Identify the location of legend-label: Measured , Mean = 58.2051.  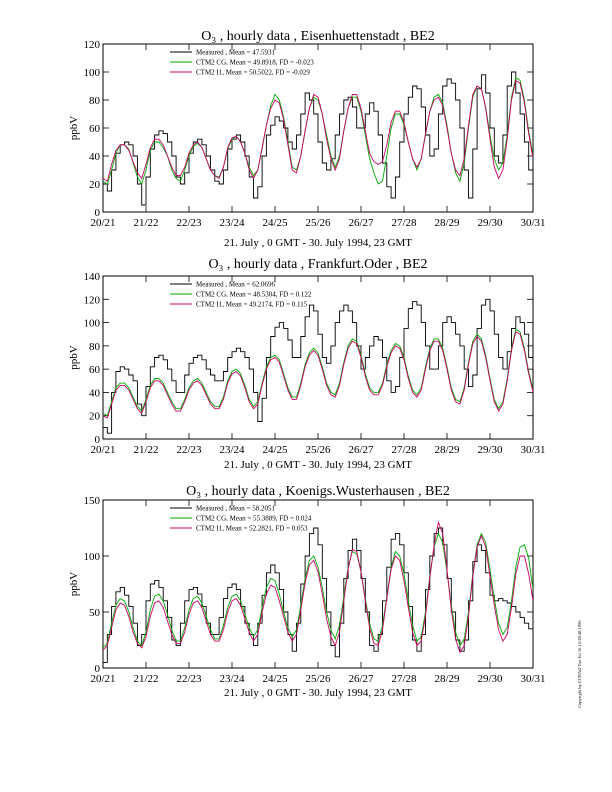
(235, 509).